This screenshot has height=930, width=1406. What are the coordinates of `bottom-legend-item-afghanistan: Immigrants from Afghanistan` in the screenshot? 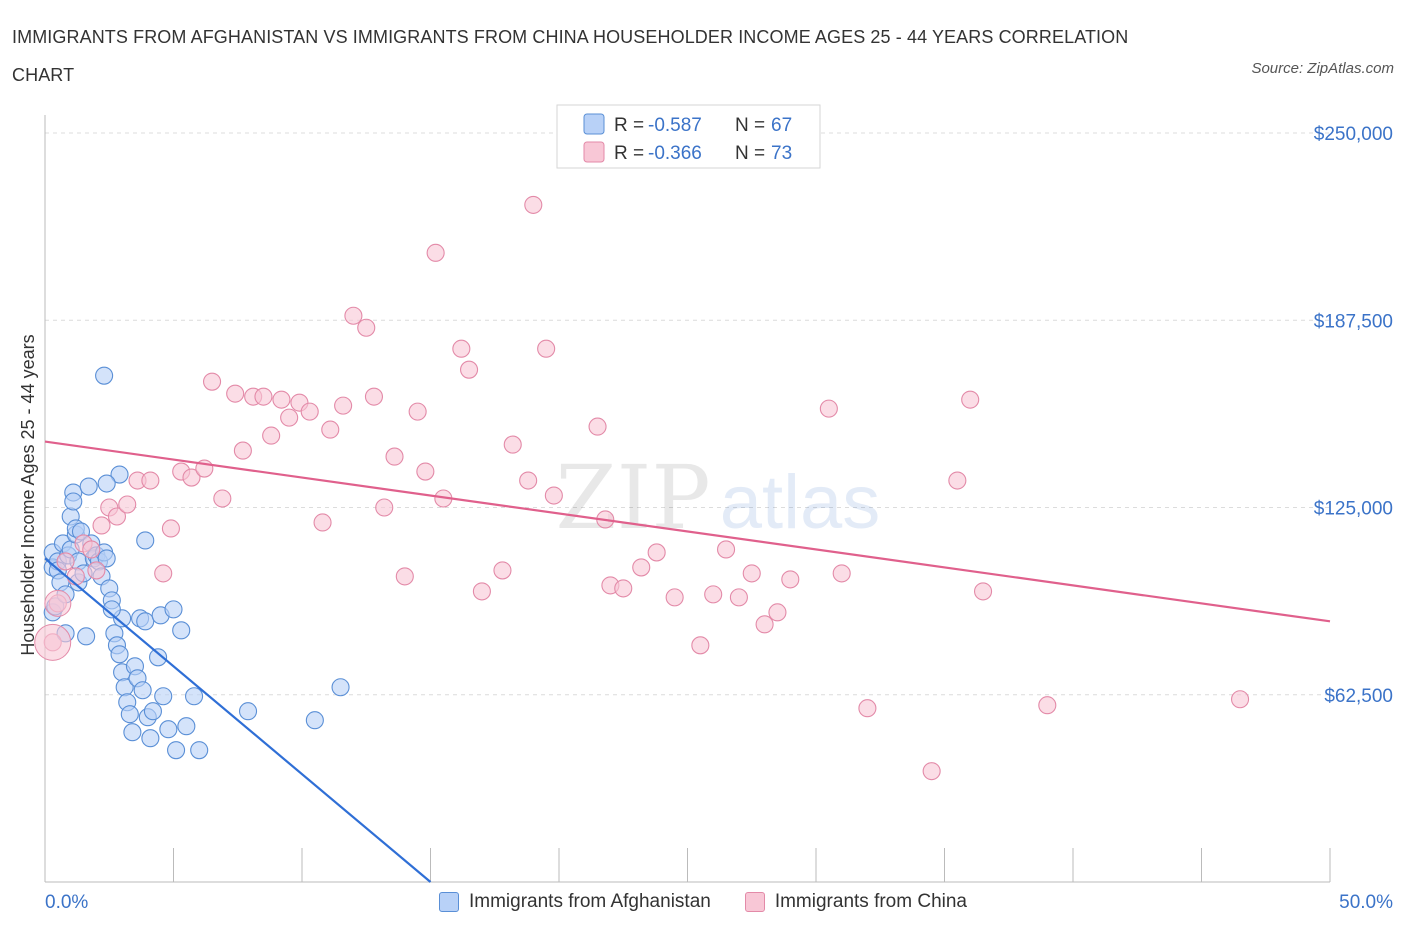 It's located at (575, 902).